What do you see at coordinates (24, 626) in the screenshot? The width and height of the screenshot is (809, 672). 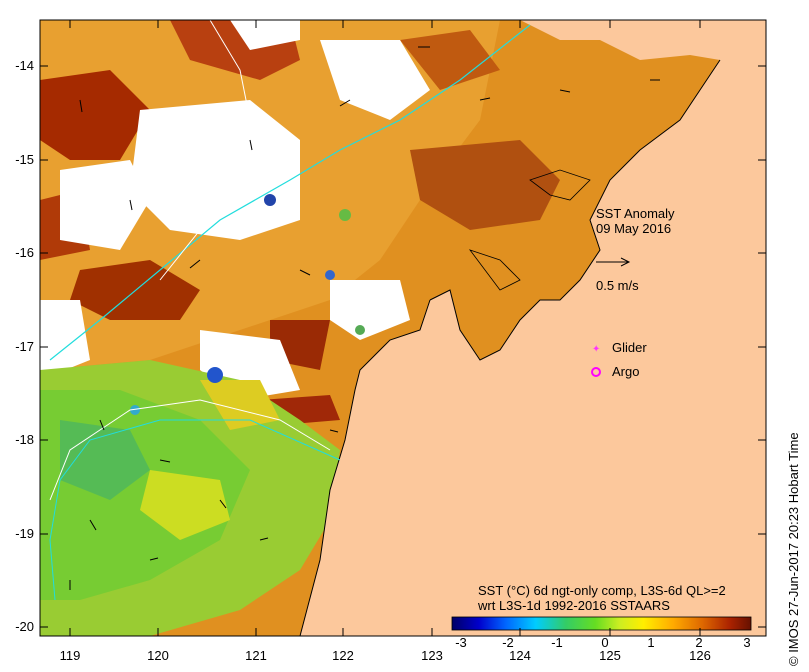 I see `y-tick-label: -20` at bounding box center [24, 626].